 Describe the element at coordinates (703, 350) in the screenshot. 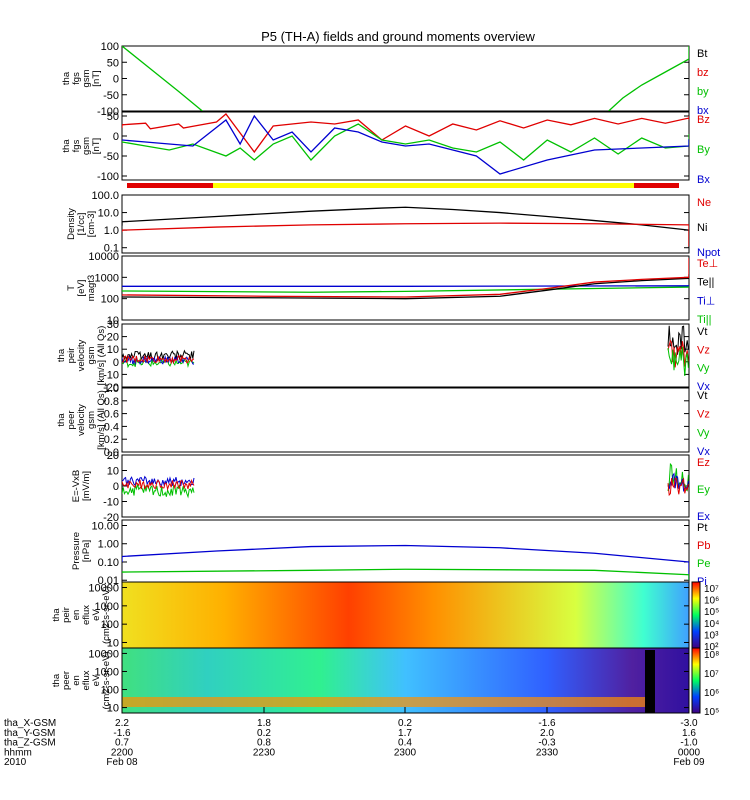

I see `legend-peirvel: Vz` at that location.